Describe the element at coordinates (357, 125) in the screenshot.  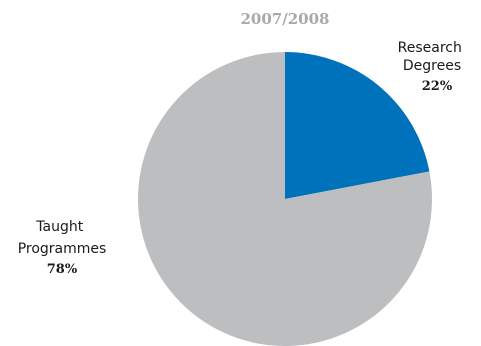
I see `pie-slice-research-degrees` at that location.